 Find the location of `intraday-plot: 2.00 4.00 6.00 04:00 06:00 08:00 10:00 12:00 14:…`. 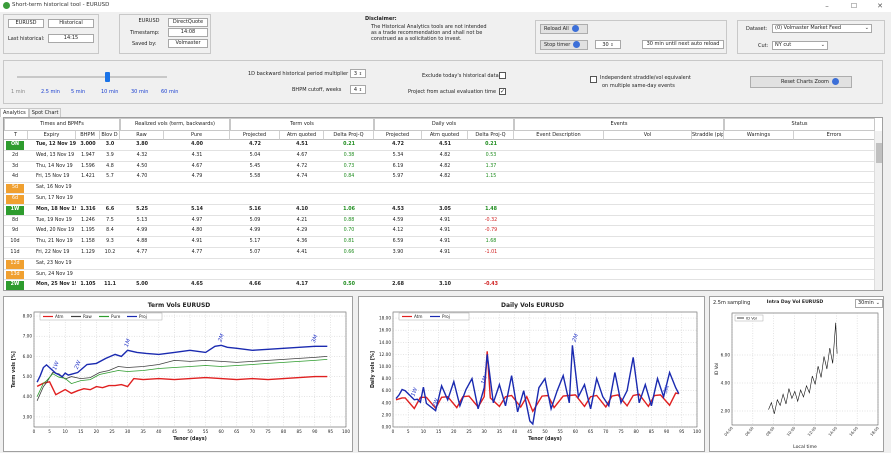

intraday-plot: 2.00 4.00 6.00 04:00 06:00 08:00 10:00 12:00 14:… is located at coordinates (796, 374).